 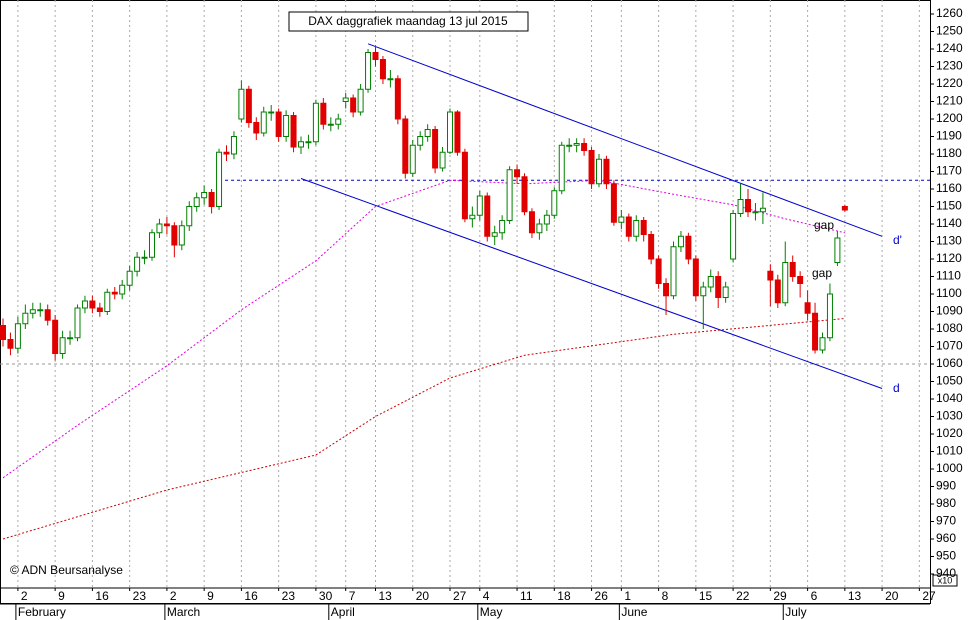 I want to click on x-tick-label: 8, so click(x=665, y=596).